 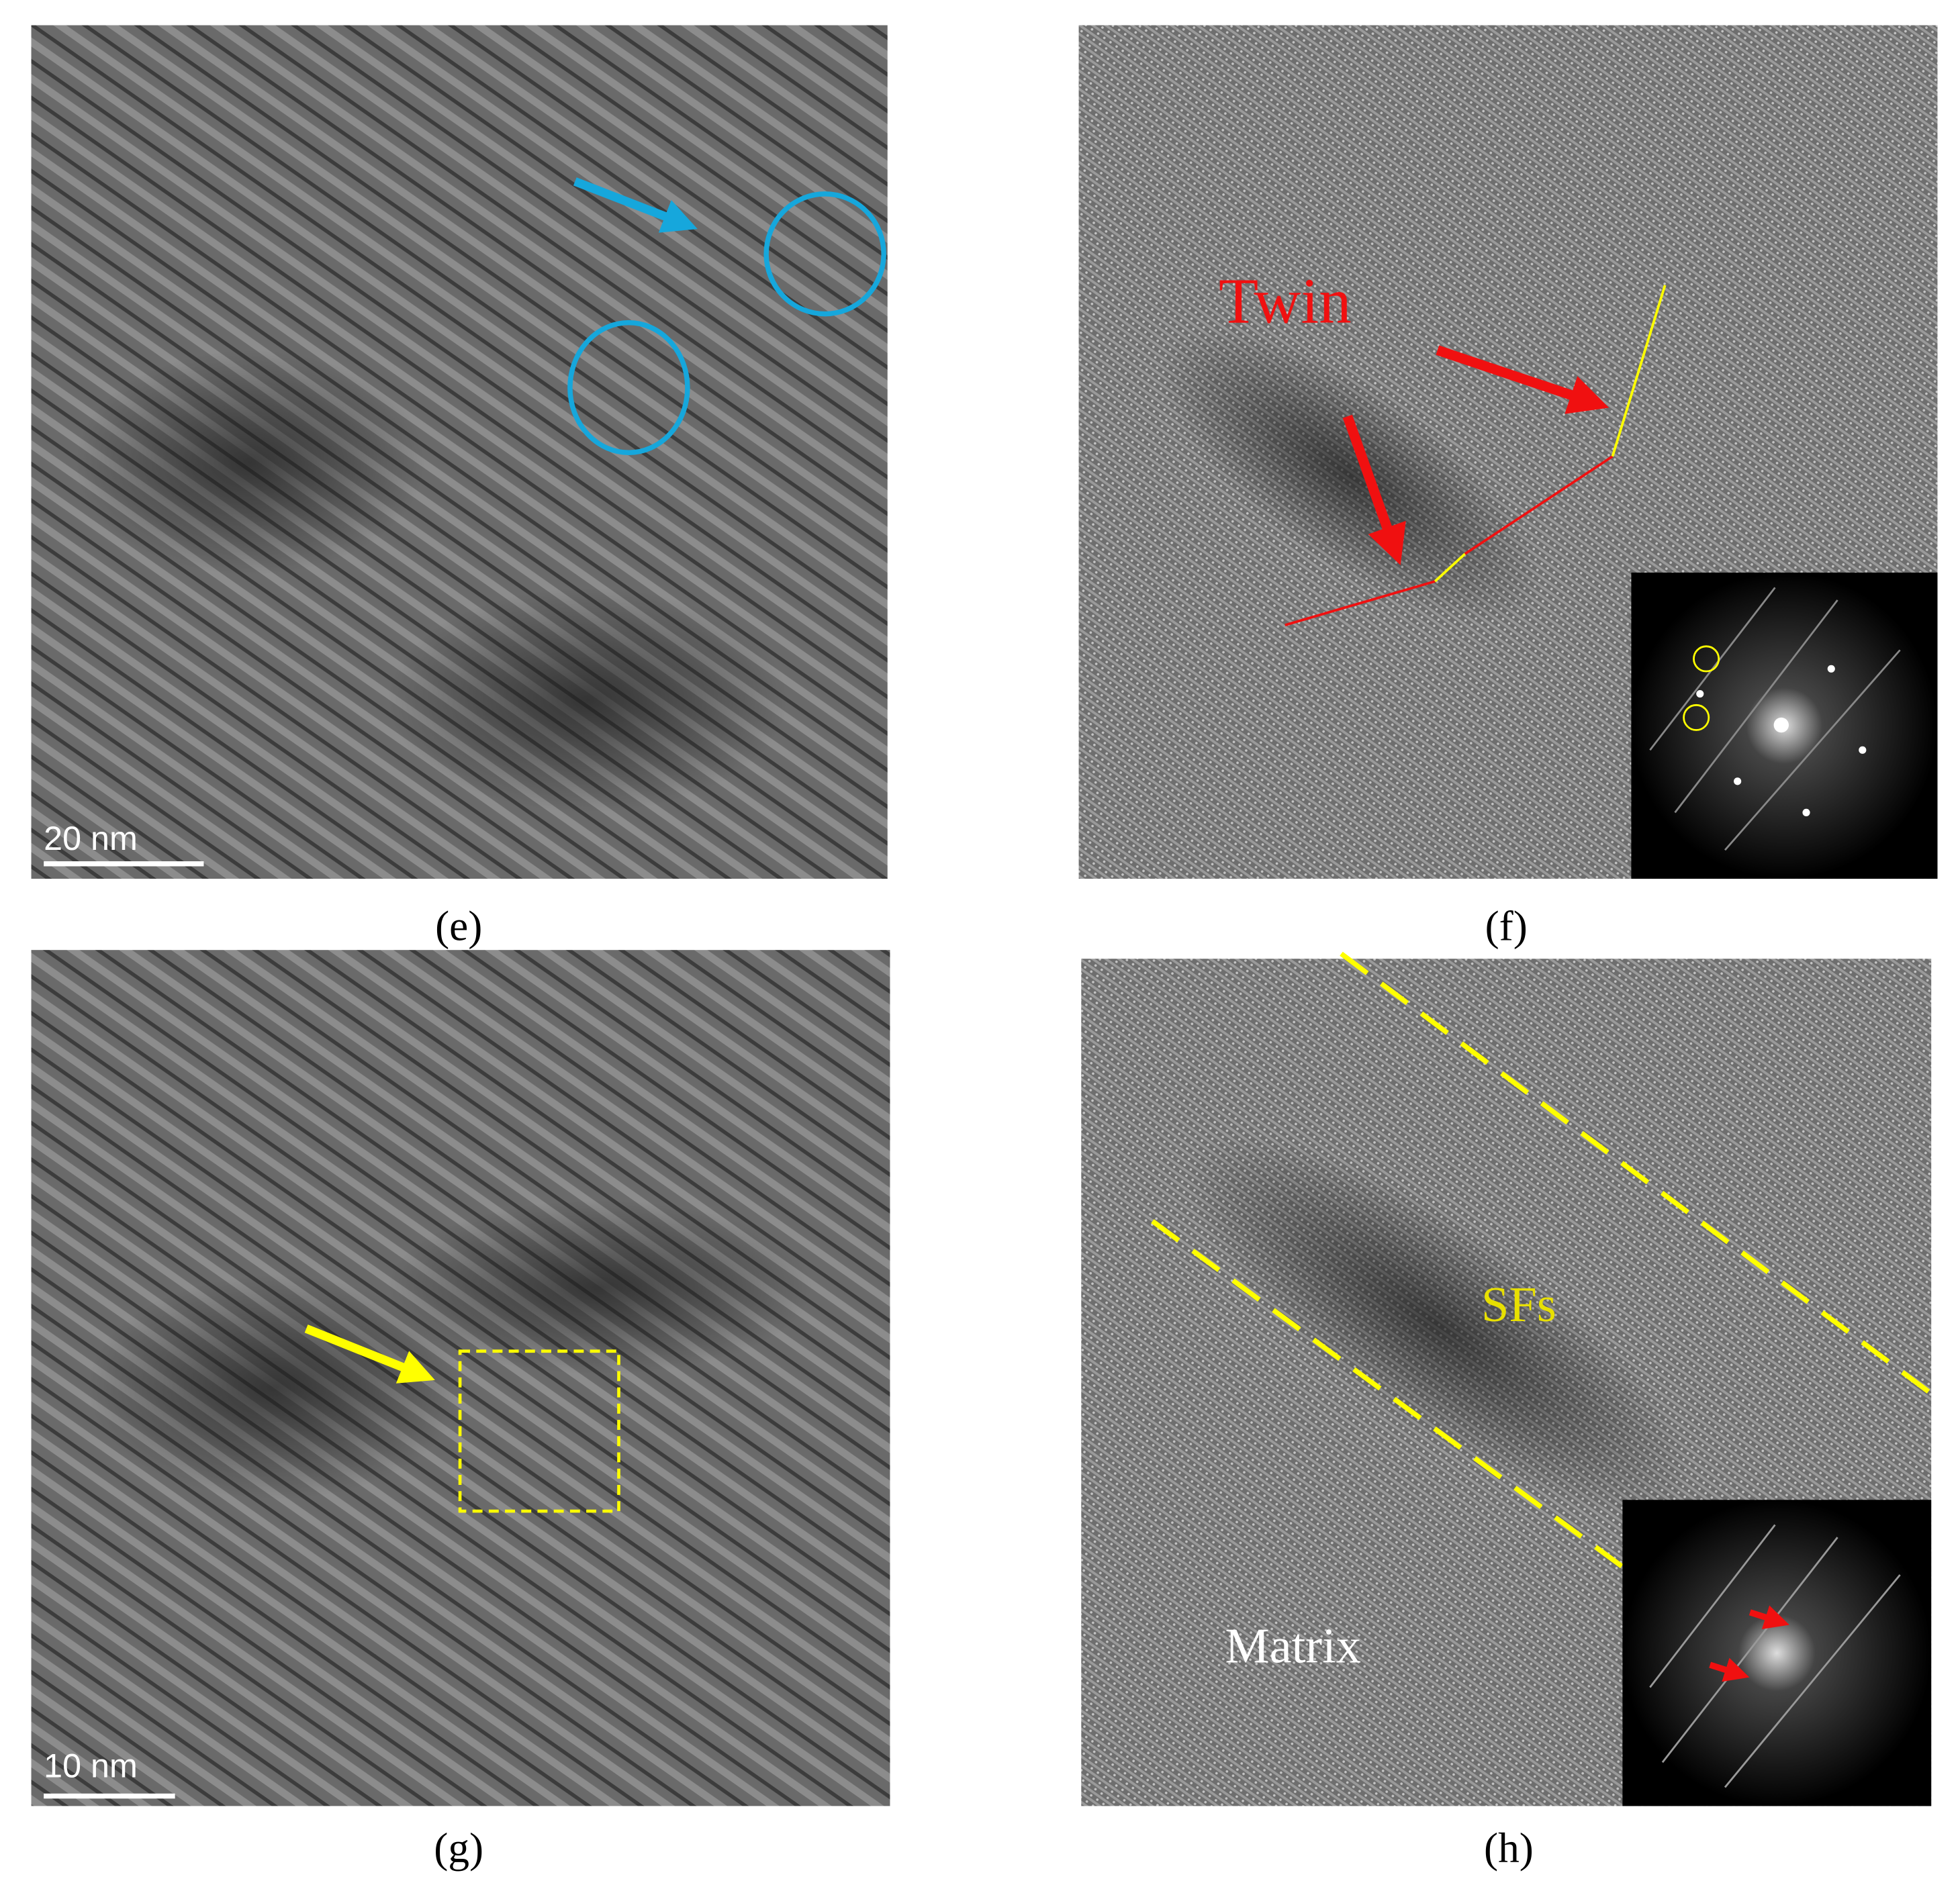 What do you see at coordinates (91, 838) in the screenshot?
I see `scale-bar-label: 20 nm` at bounding box center [91, 838].